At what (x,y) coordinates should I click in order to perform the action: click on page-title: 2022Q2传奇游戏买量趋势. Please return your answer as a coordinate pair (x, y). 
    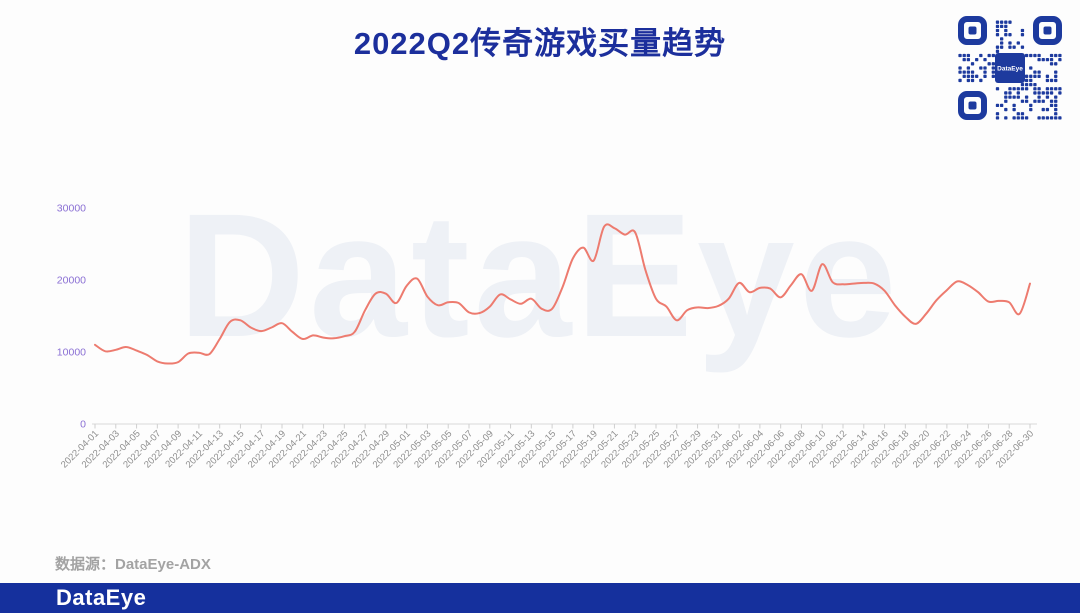
    Looking at the image, I should click on (540, 43).